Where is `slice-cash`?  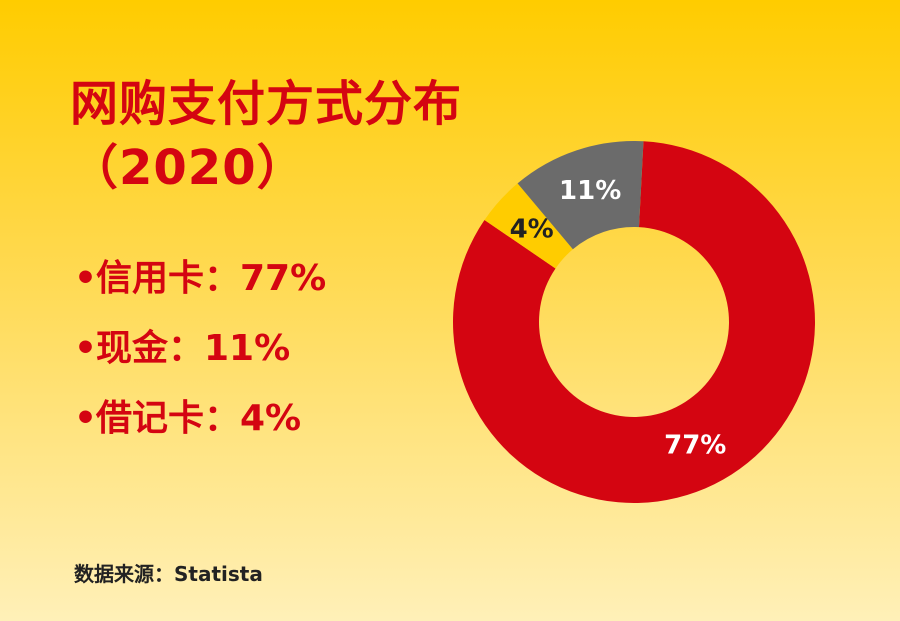 slice-cash is located at coordinates (580, 195).